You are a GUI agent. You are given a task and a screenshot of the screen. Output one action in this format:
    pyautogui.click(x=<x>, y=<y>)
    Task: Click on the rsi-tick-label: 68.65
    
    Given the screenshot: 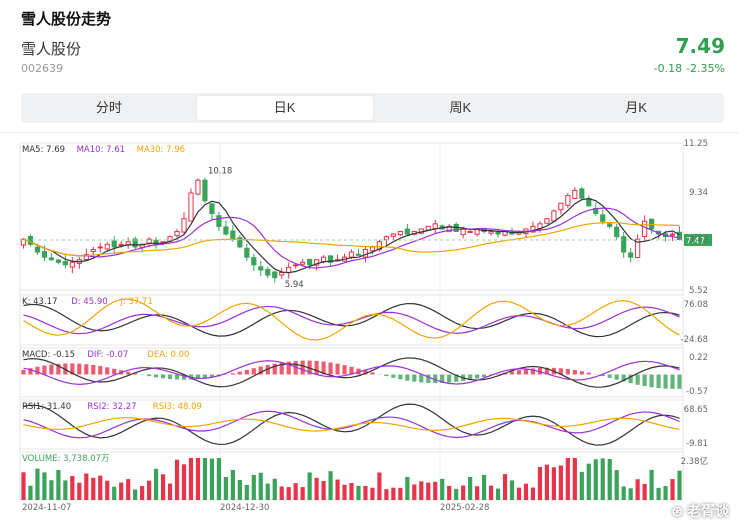 What is the action you would take?
    pyautogui.click(x=696, y=410)
    